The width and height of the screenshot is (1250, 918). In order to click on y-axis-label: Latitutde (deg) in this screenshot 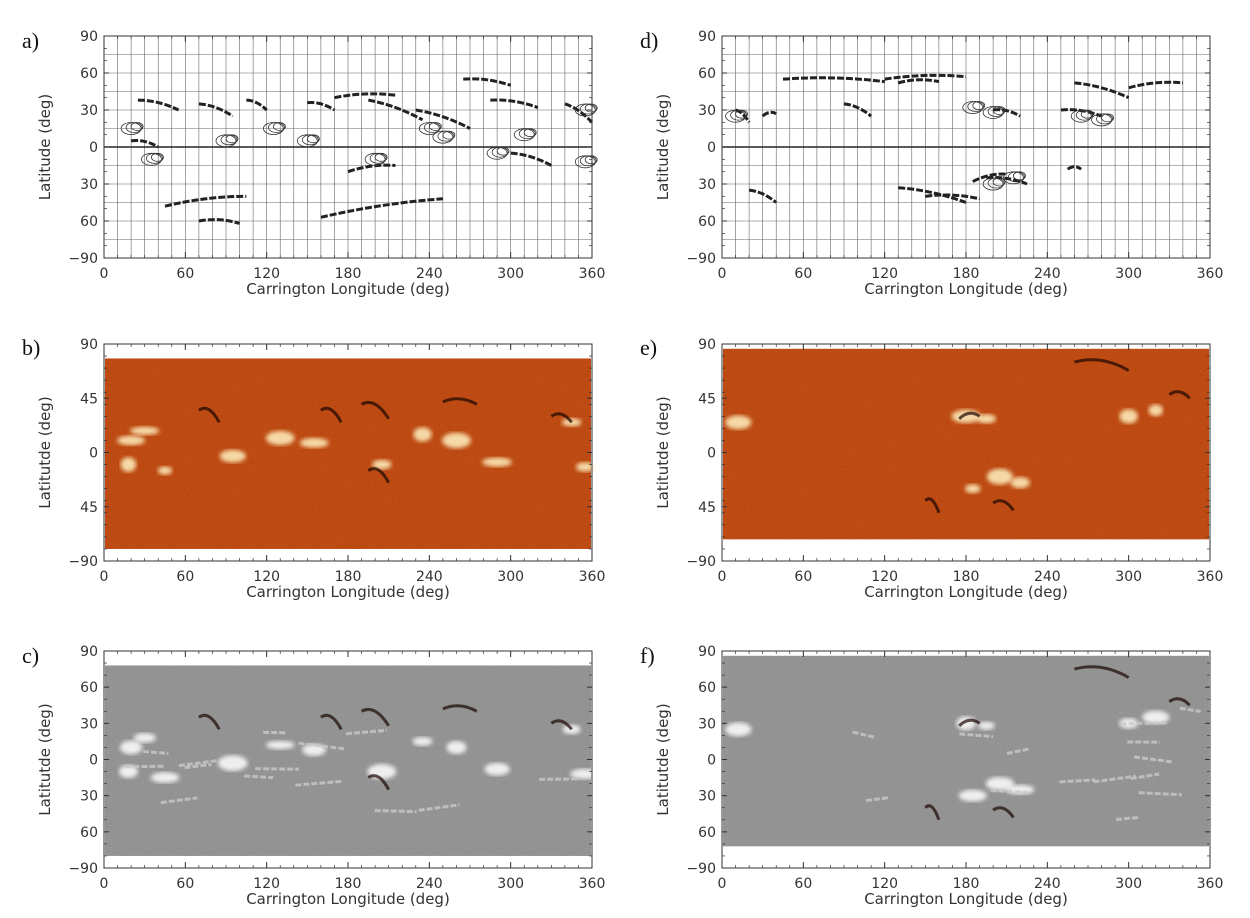, I will do `click(45, 452)`.